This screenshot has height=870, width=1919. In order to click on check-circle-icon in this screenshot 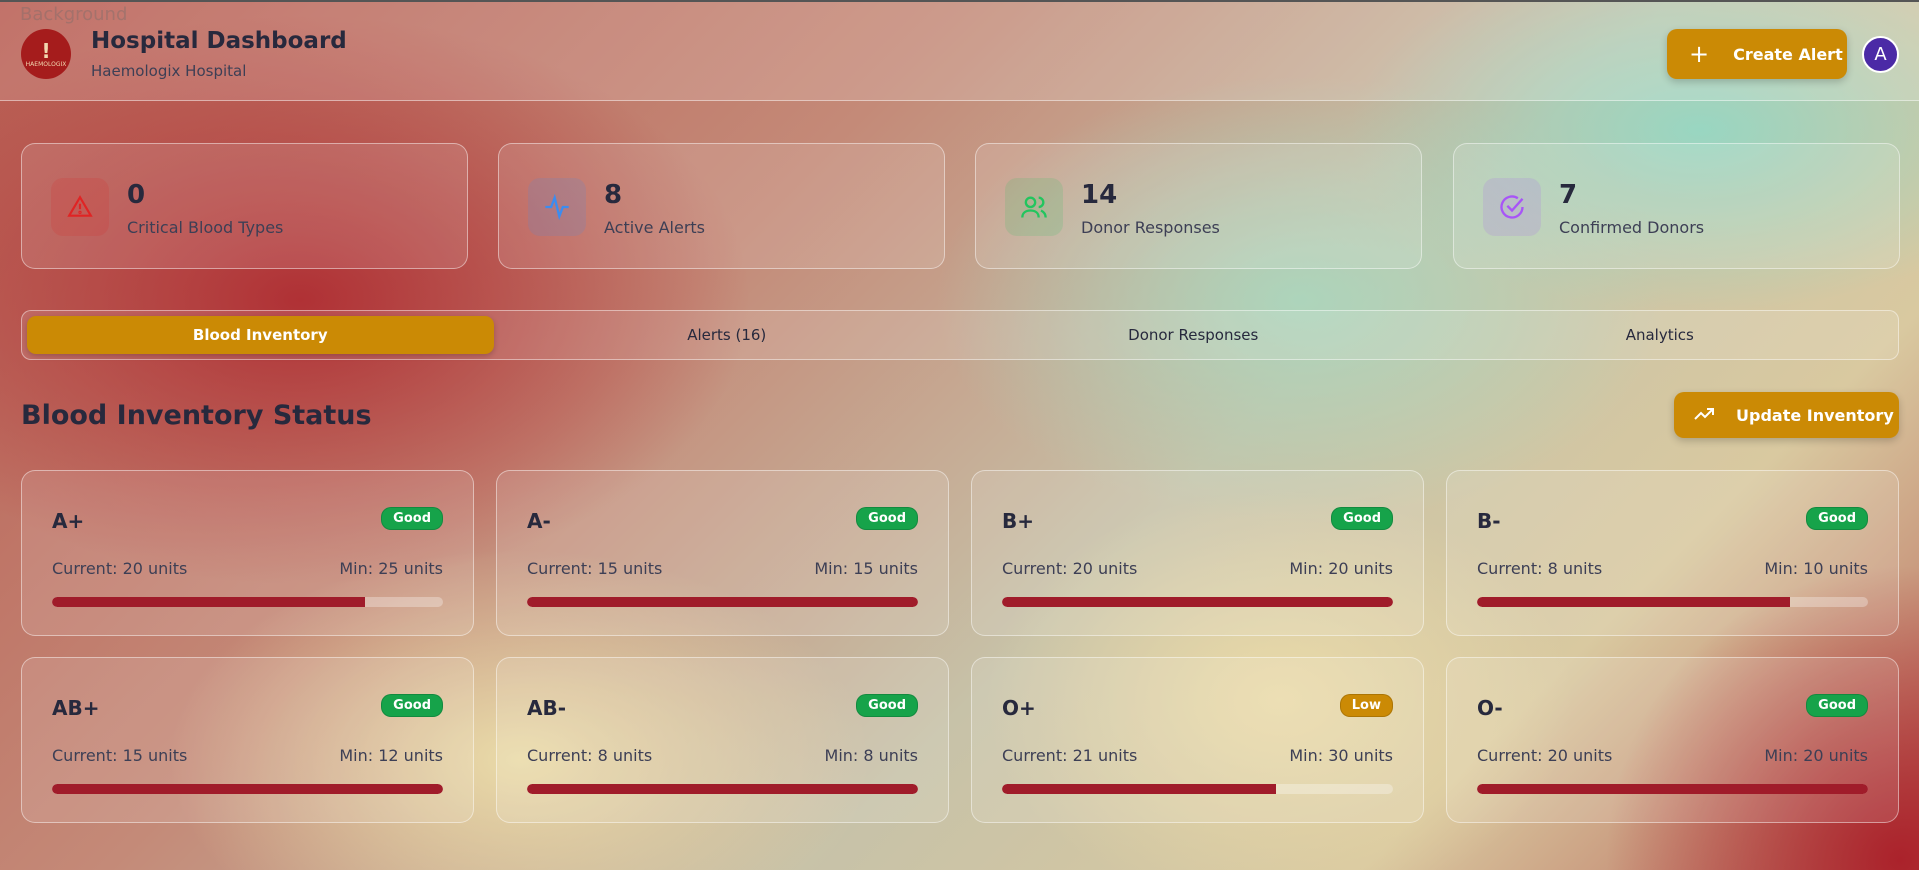, I will do `click(1512, 207)`.